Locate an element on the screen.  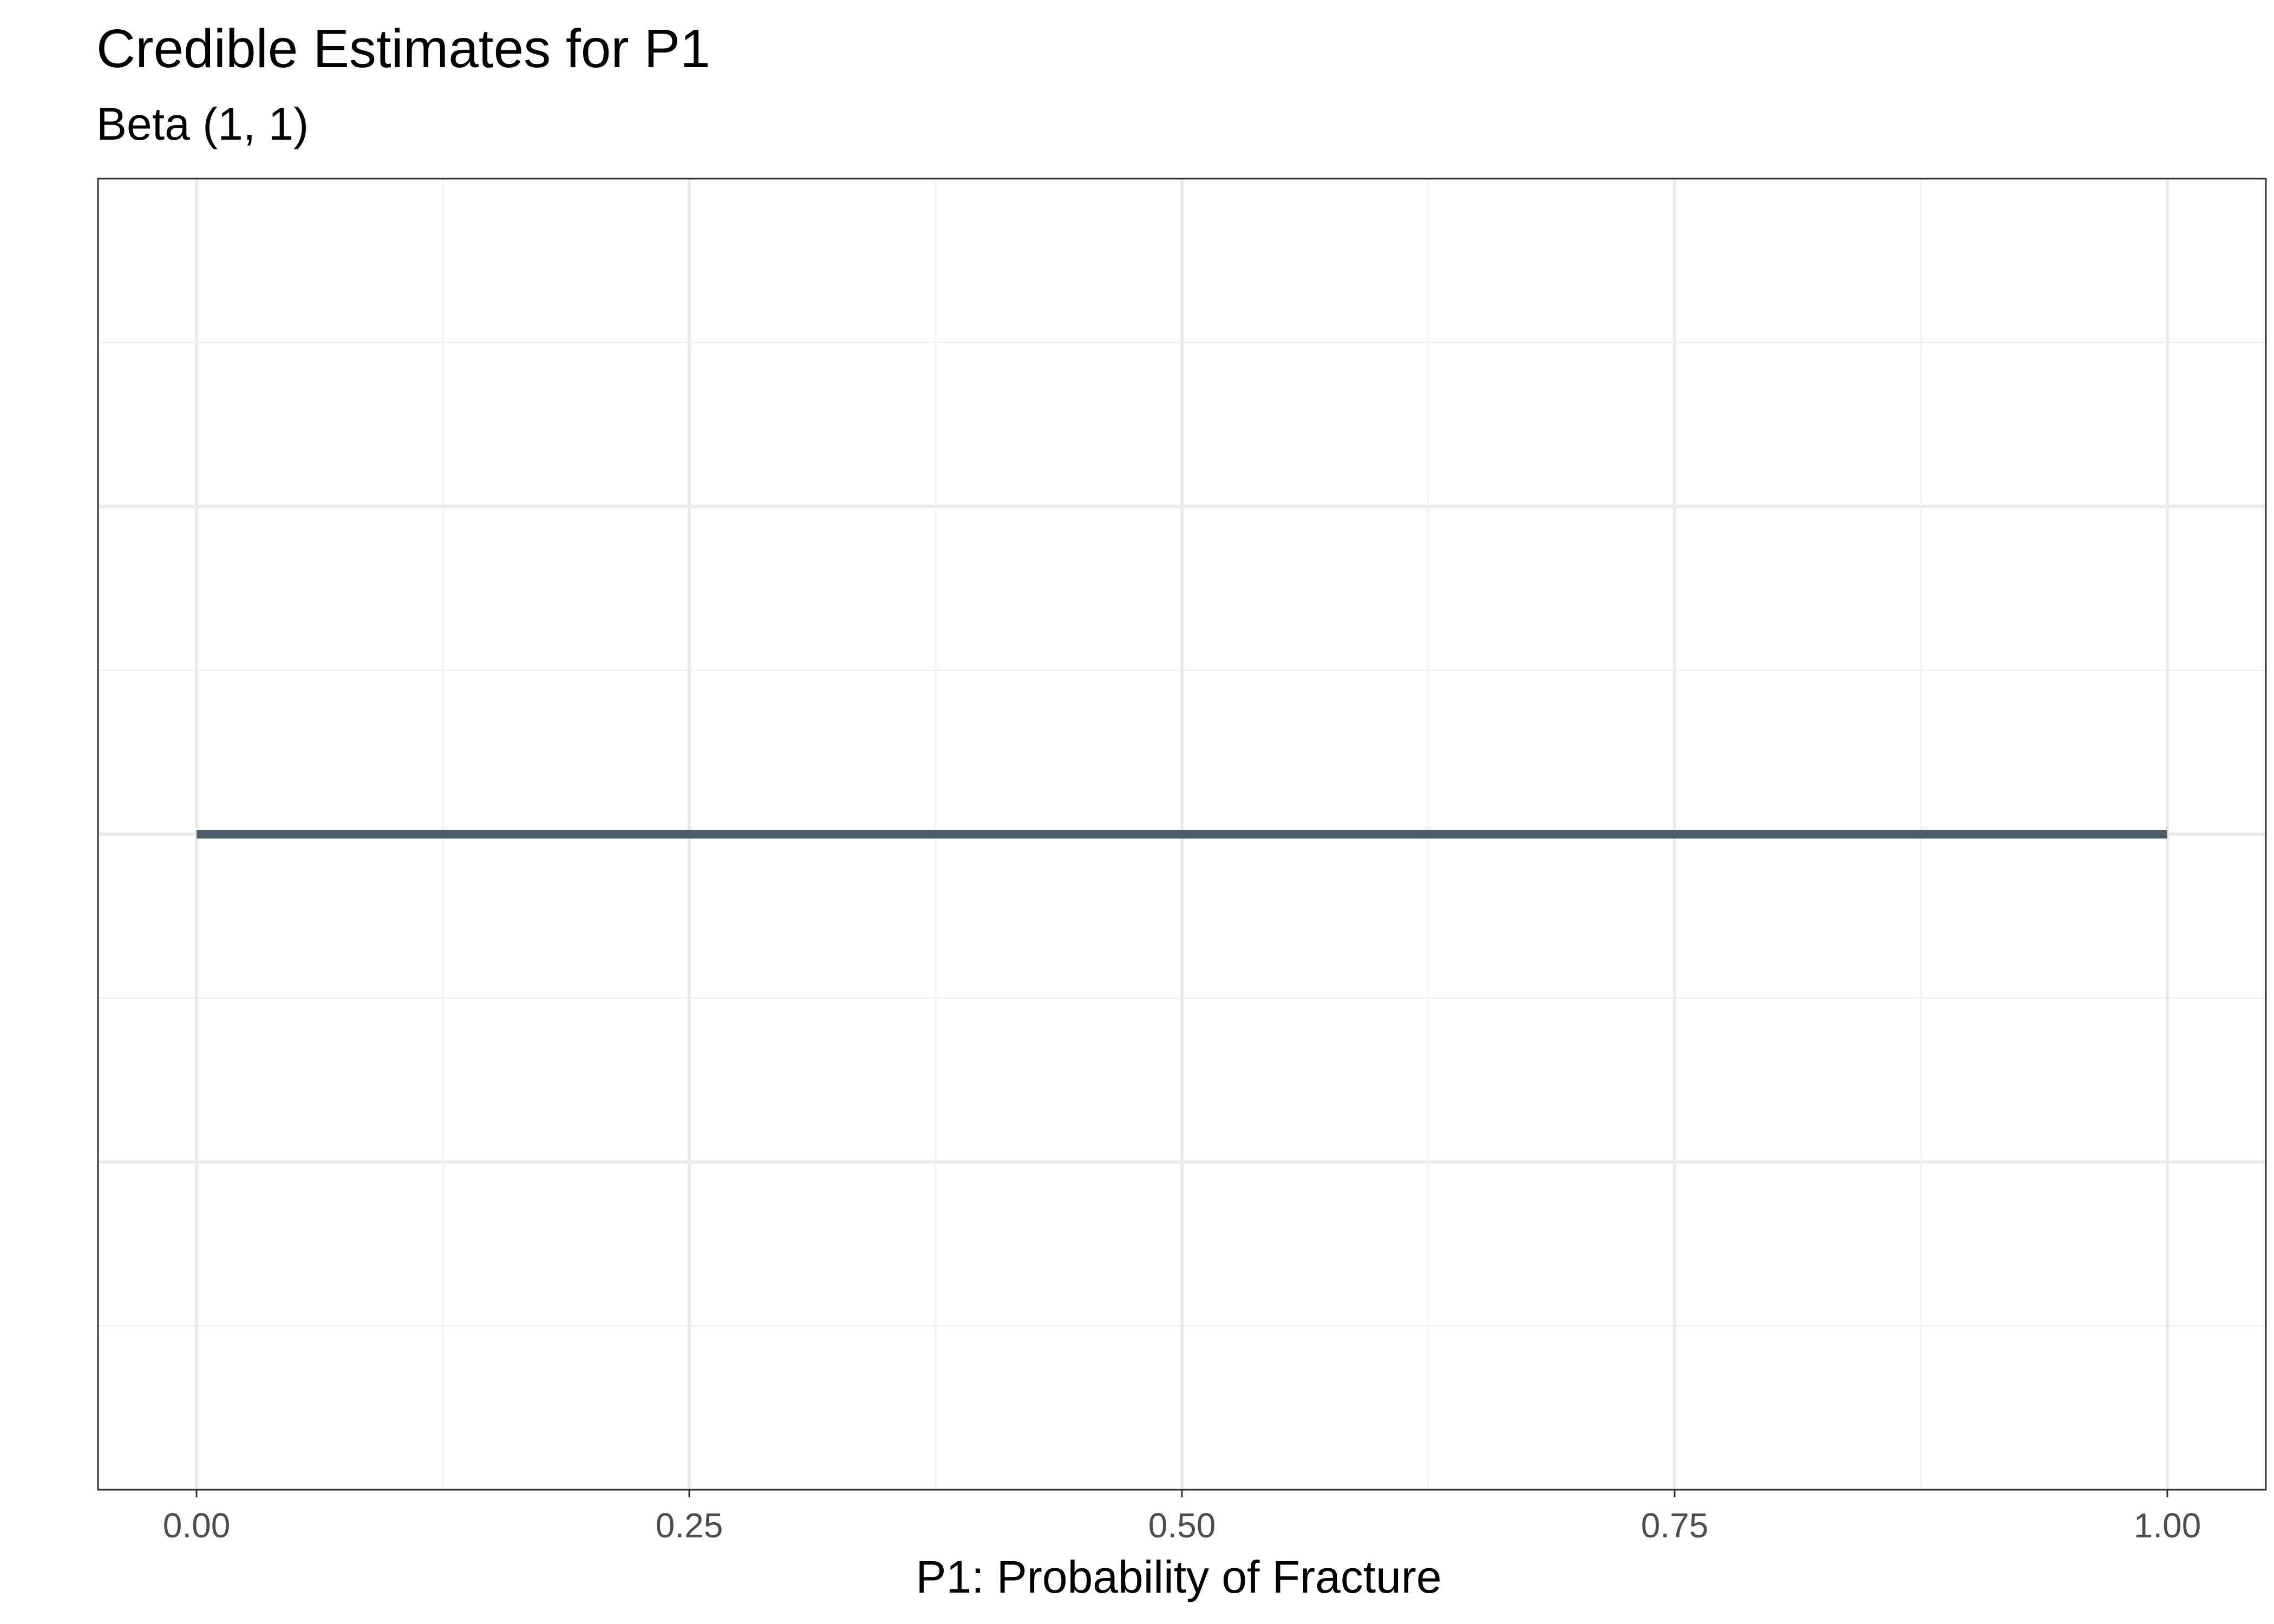
chart-title: Credible Estimates for P1 is located at coordinates (403, 49).